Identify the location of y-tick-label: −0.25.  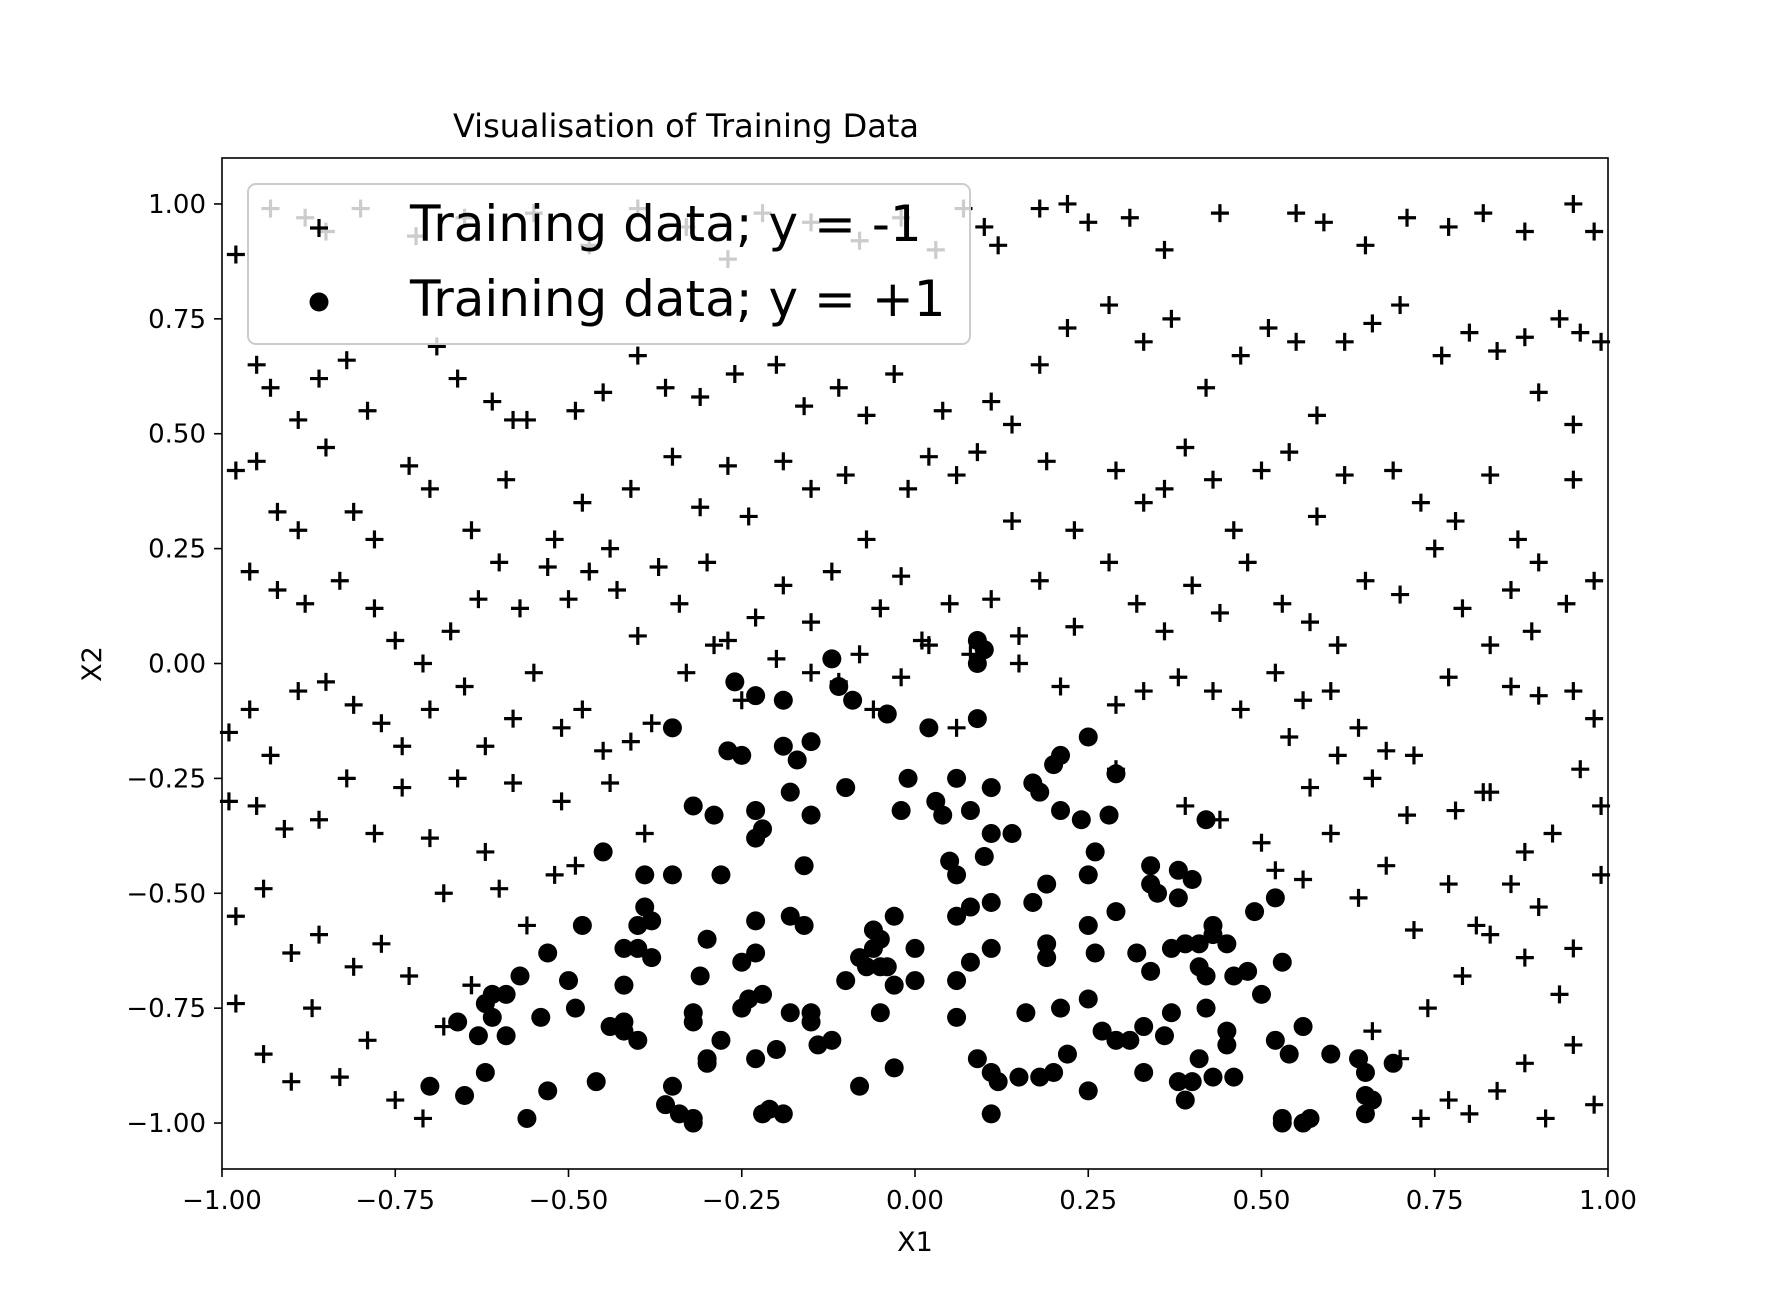
(166, 779).